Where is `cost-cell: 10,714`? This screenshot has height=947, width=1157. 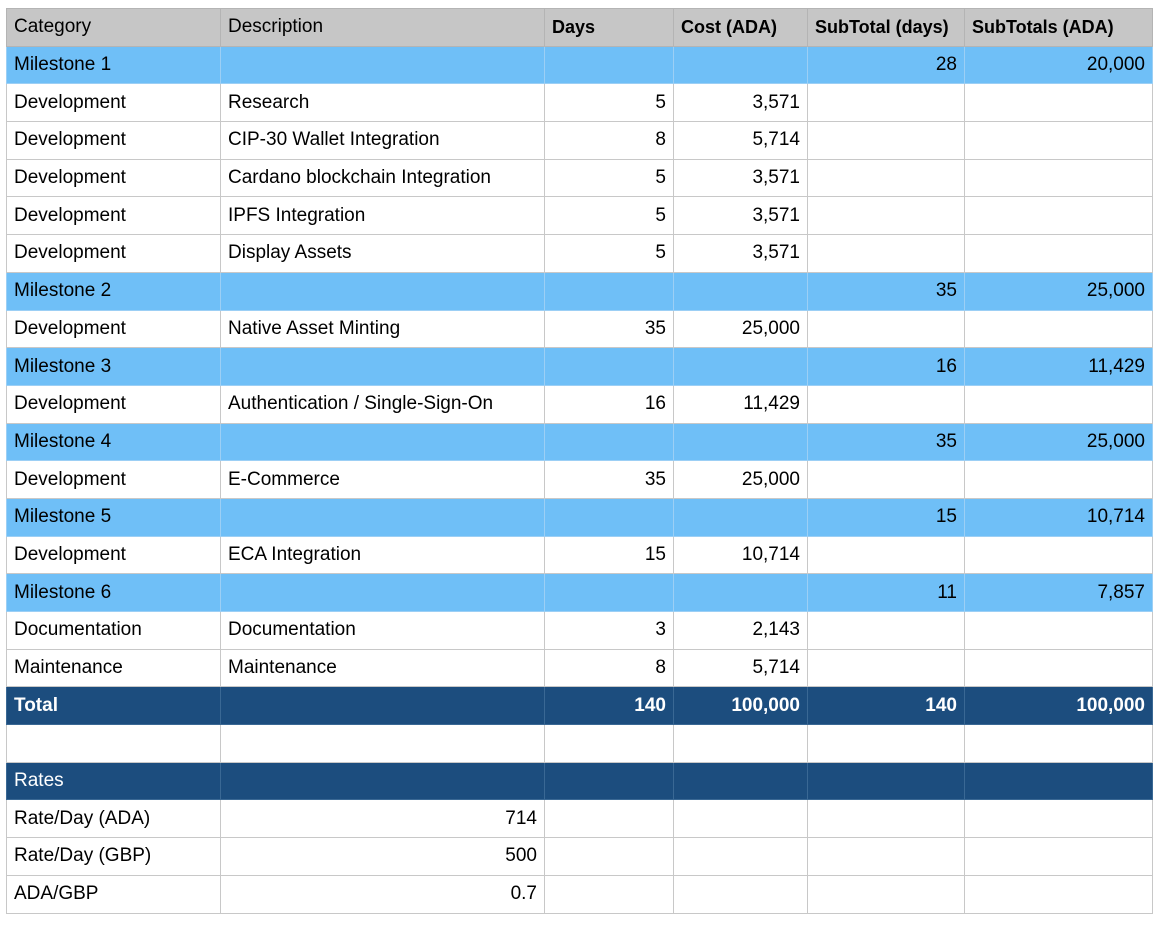
cost-cell: 10,714 is located at coordinates (740, 555).